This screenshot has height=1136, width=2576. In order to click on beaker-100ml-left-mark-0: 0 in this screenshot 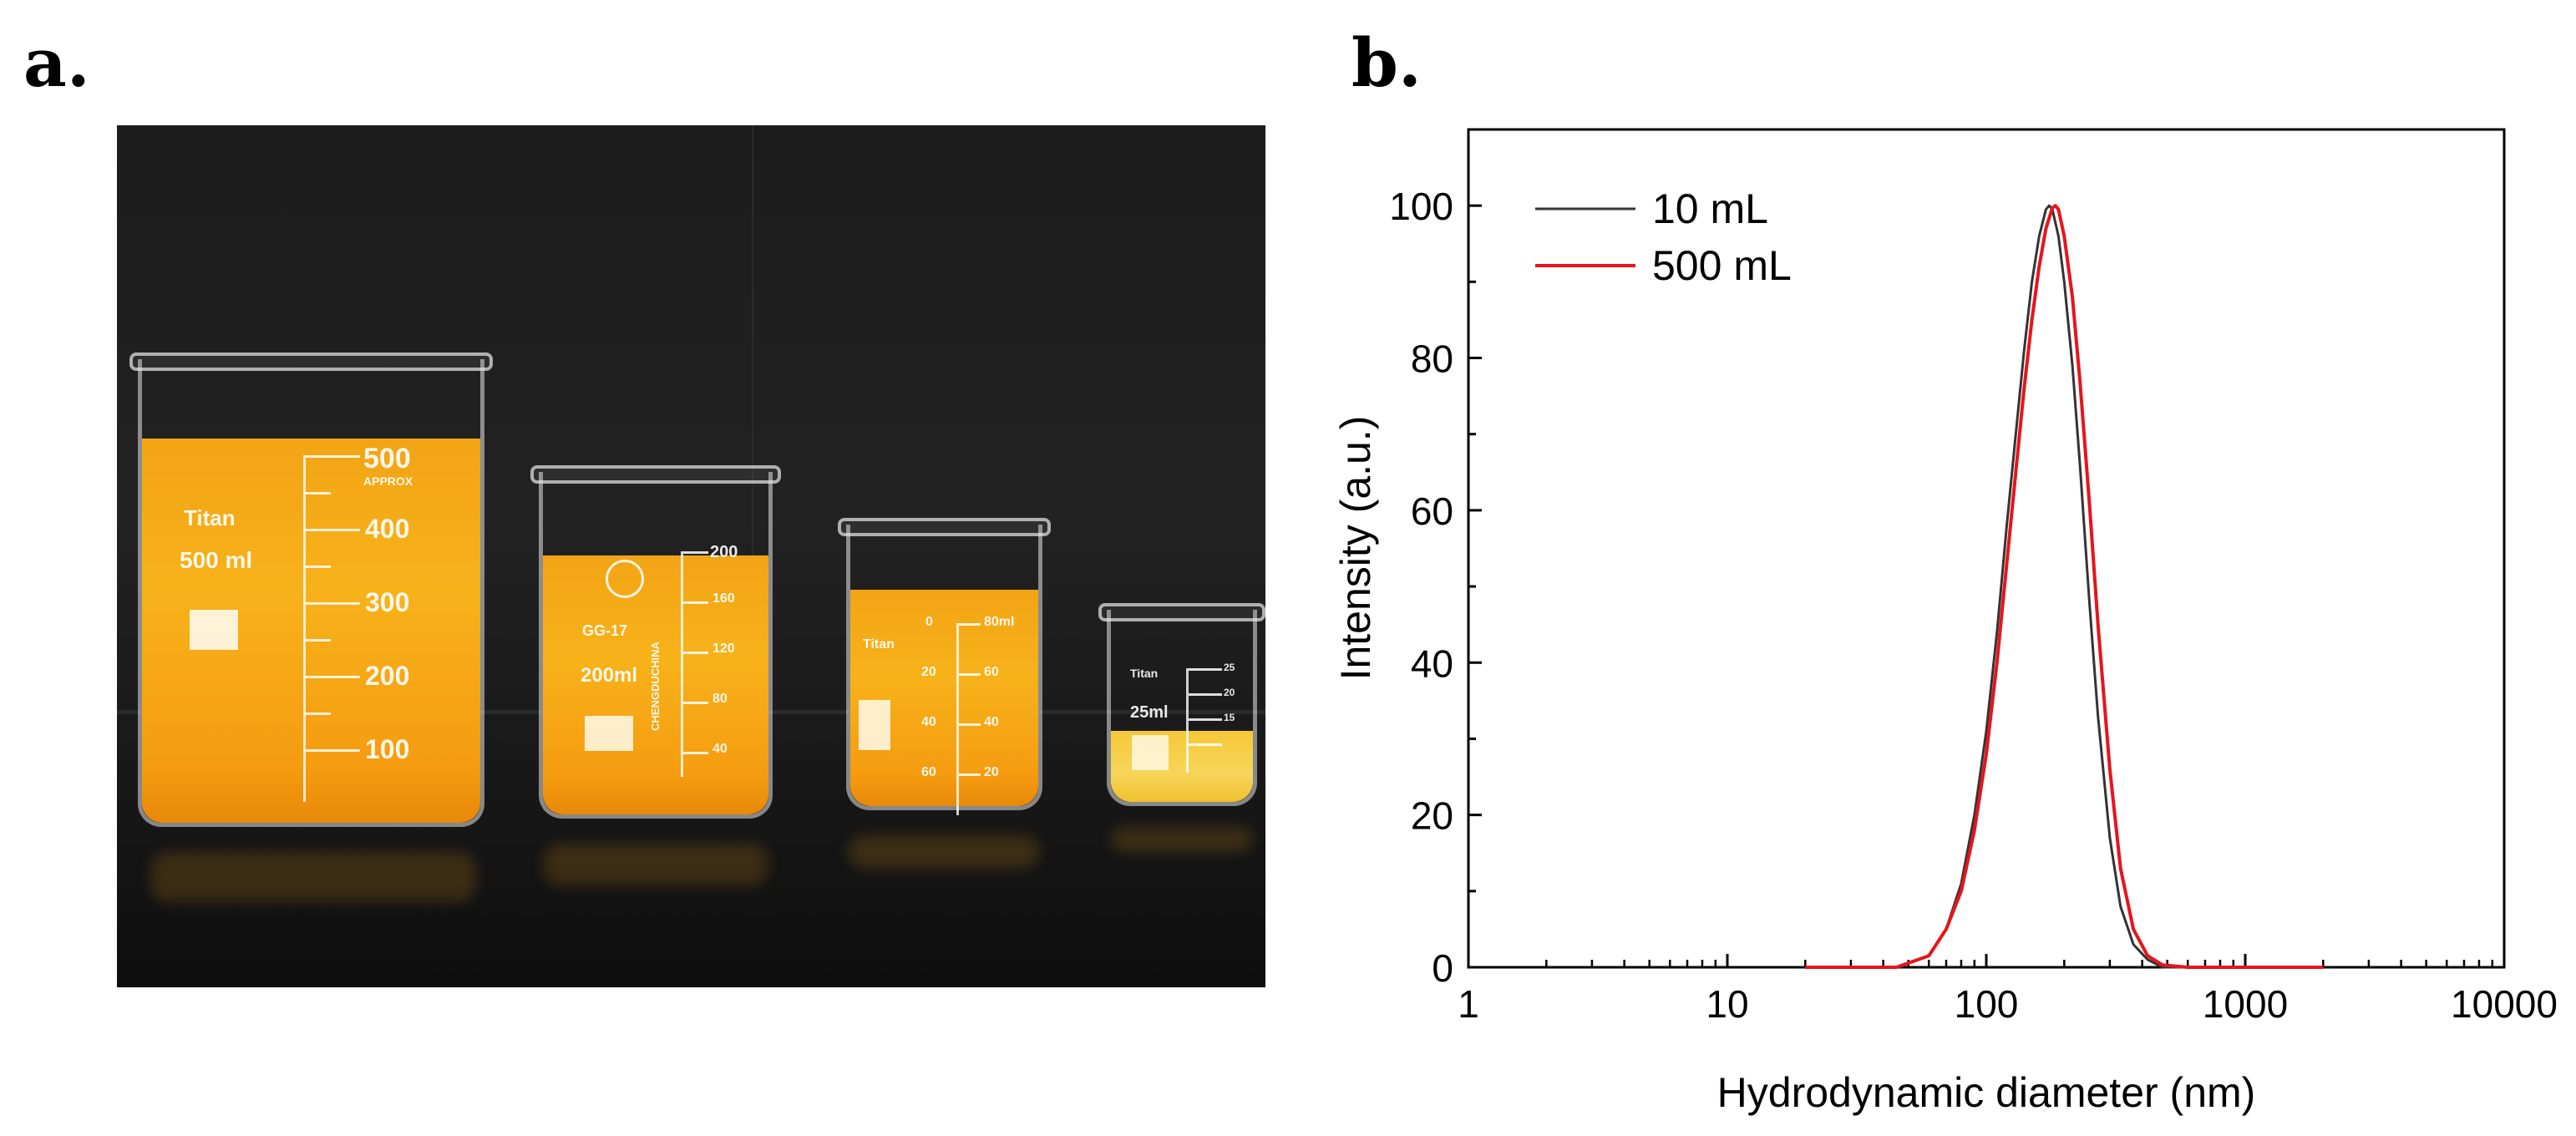, I will do `click(929, 622)`.